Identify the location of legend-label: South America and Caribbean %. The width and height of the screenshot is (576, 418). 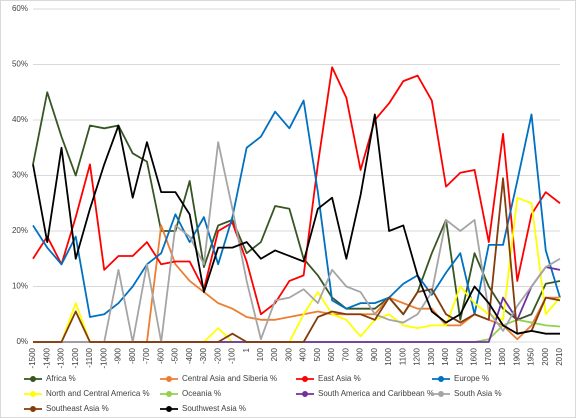
(376, 393).